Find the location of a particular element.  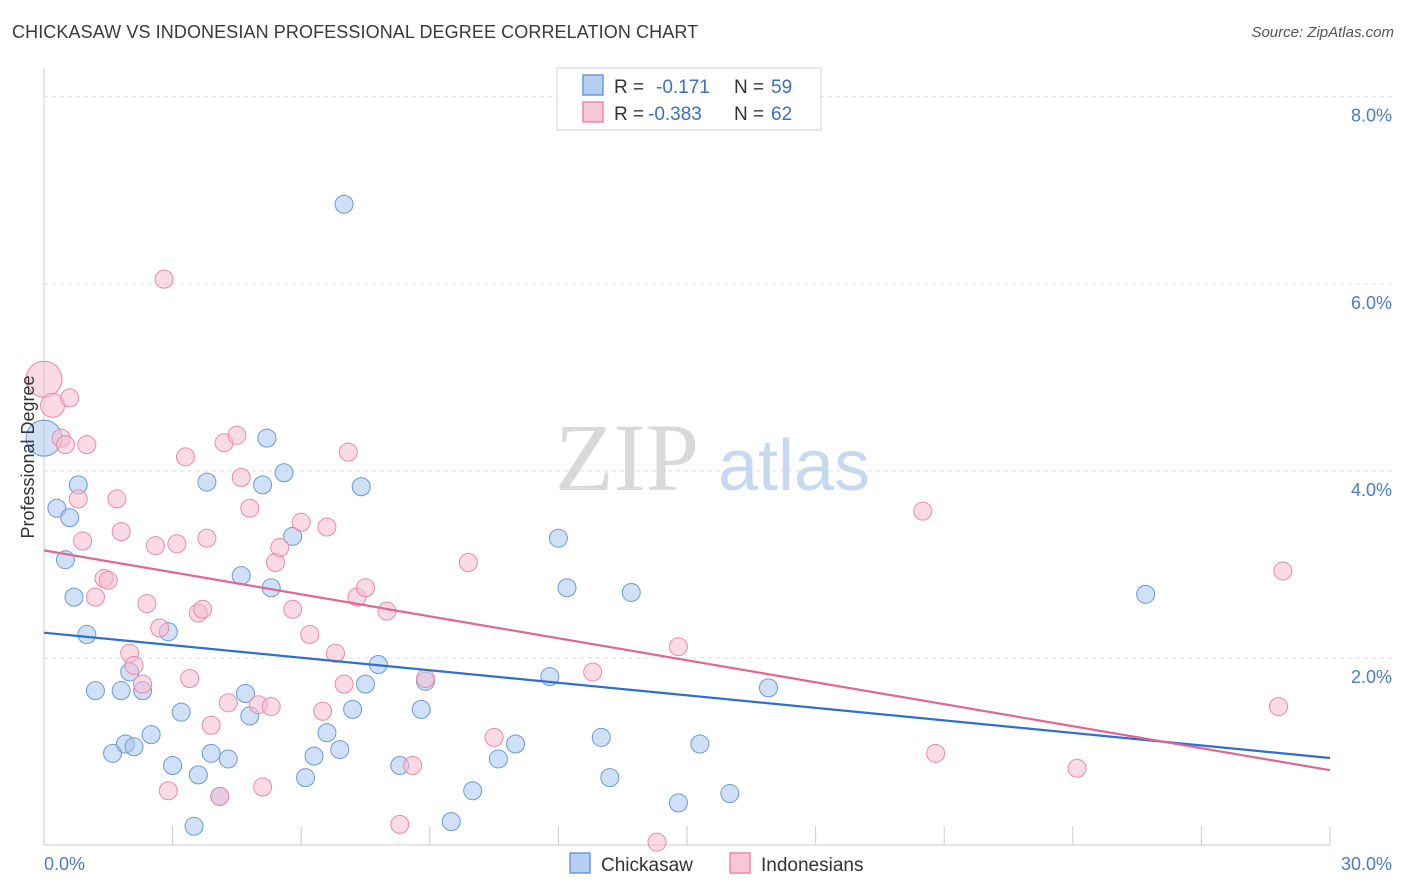

legend-r-label-1: R = is located at coordinates (629, 114).